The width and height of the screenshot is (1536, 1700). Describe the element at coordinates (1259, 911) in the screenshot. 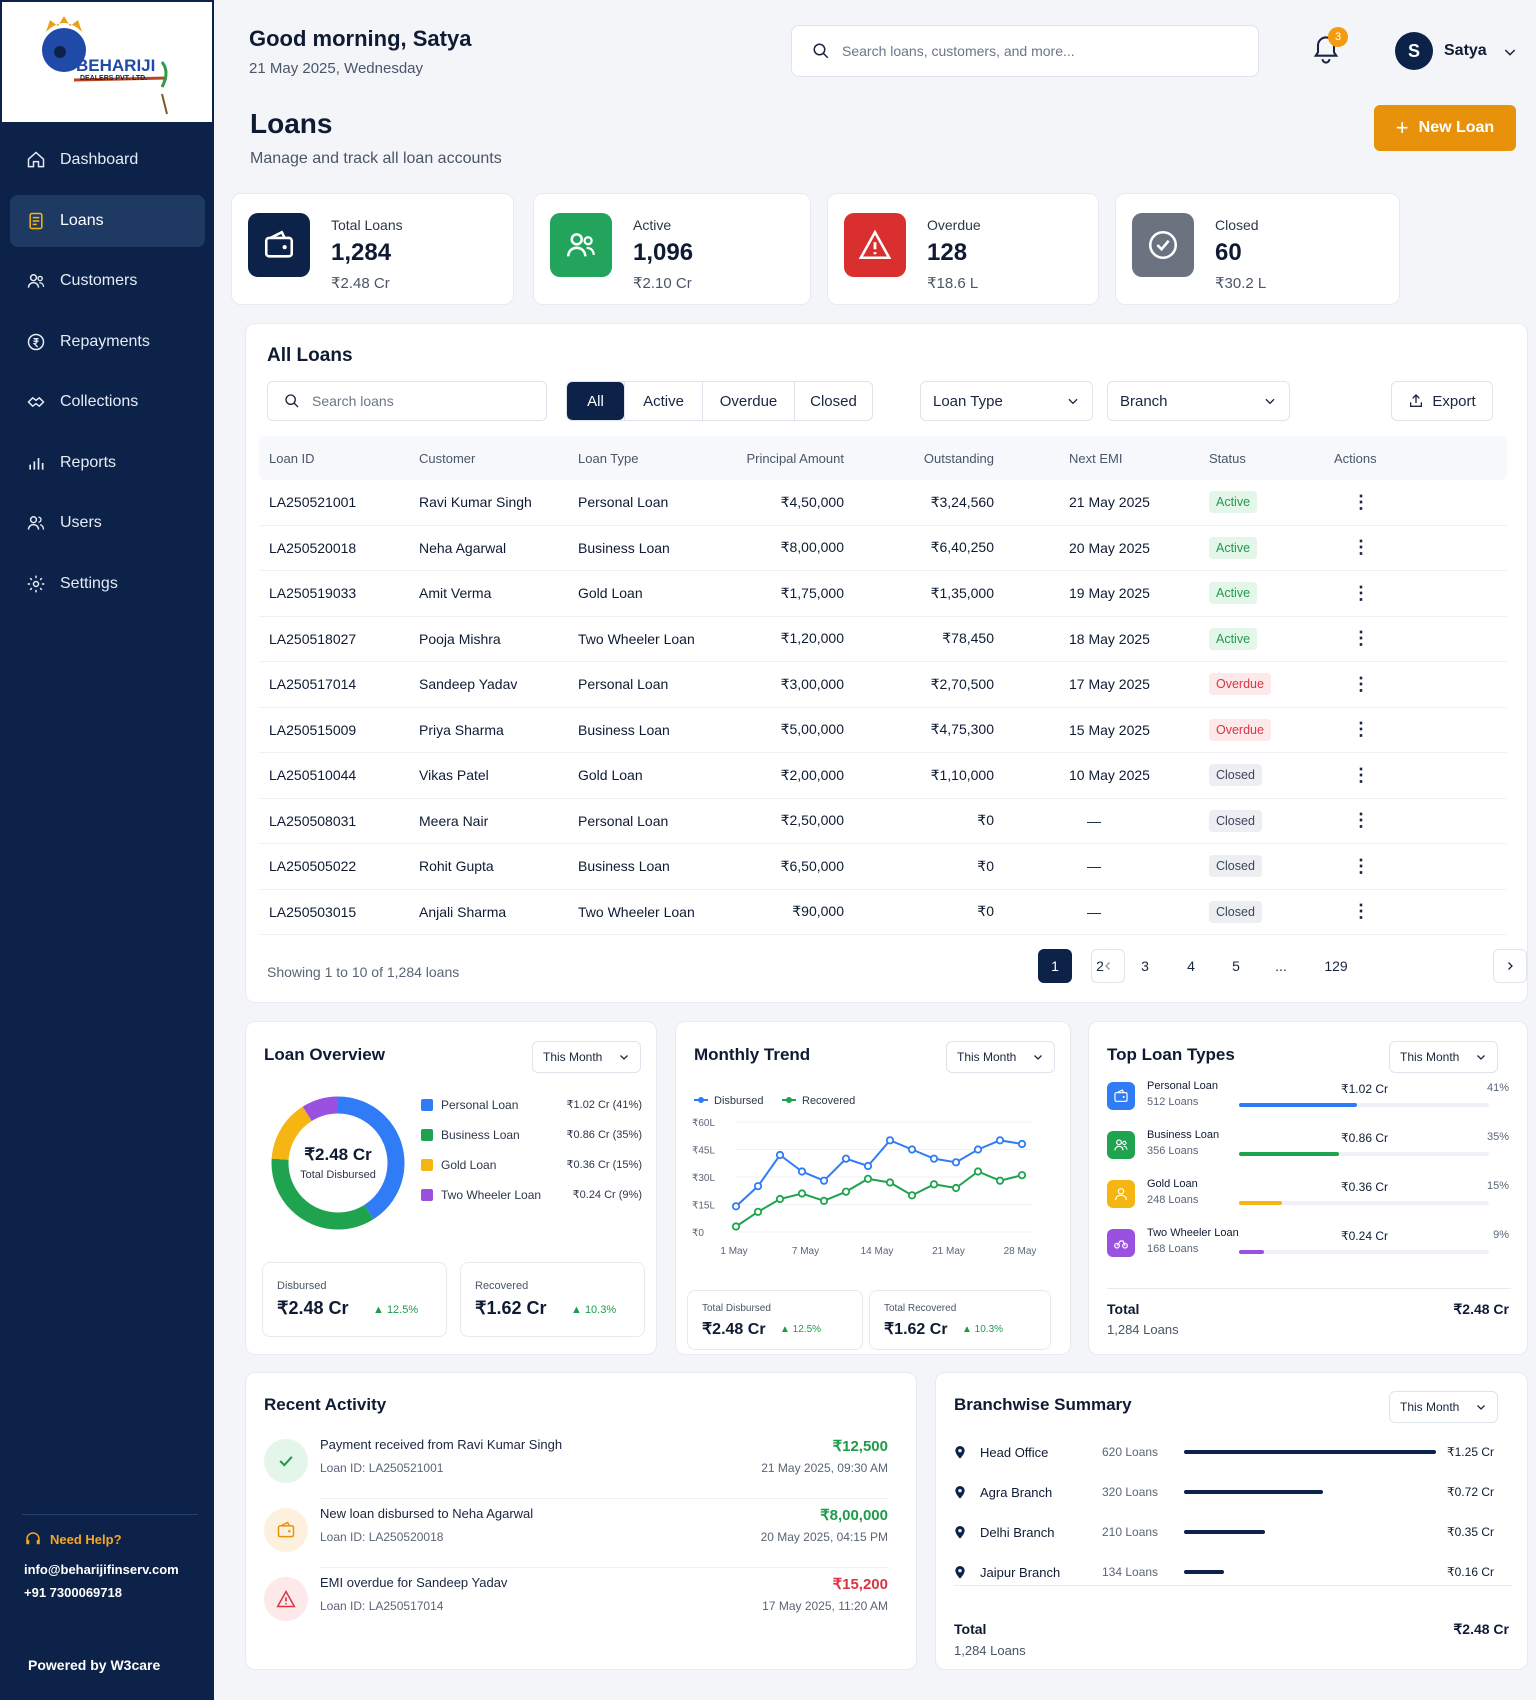

I see `status-cell: Closed` at that location.